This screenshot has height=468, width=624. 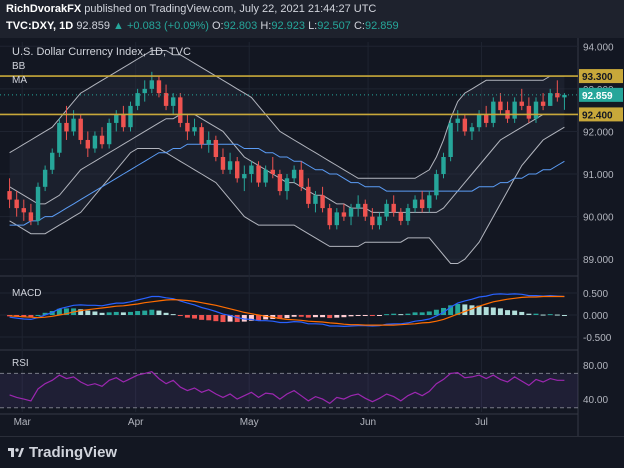 What do you see at coordinates (40, 26) in the screenshot?
I see `symbol-label: TVC:DXY, 1D` at bounding box center [40, 26].